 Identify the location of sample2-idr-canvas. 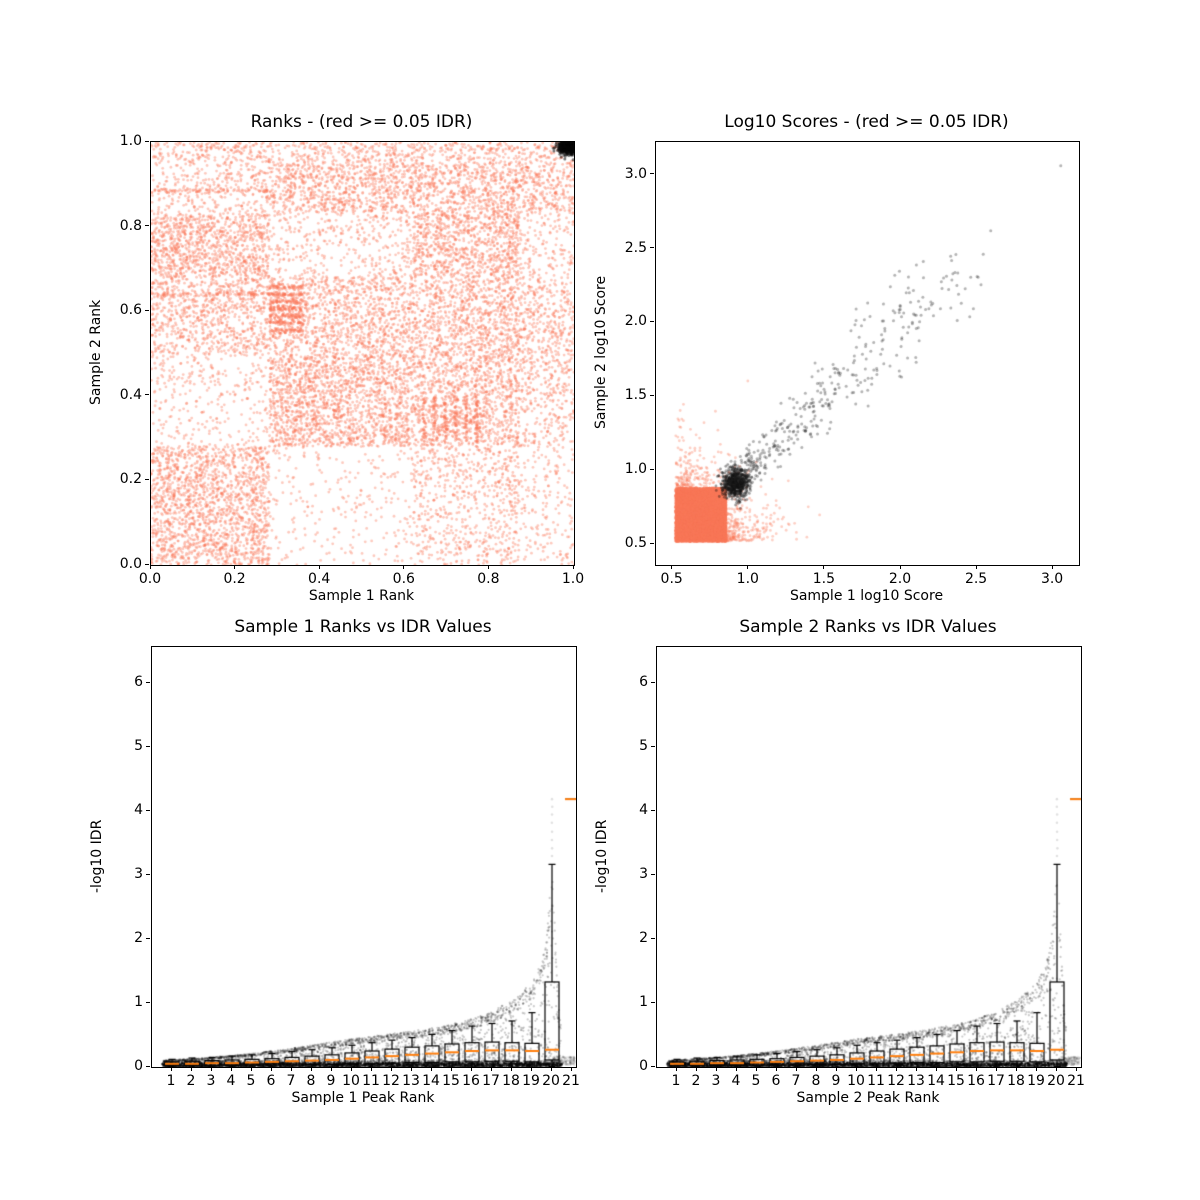
(869, 857).